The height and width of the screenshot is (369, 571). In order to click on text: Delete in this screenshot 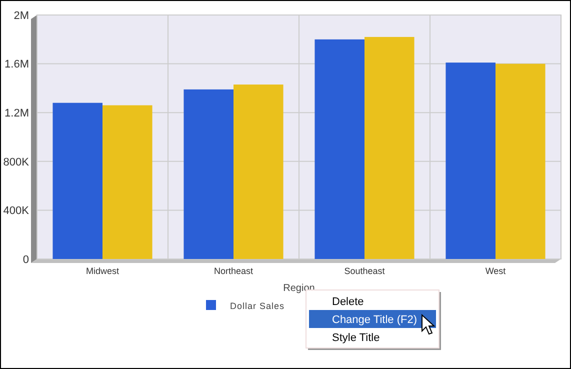, I will do `click(348, 302)`.